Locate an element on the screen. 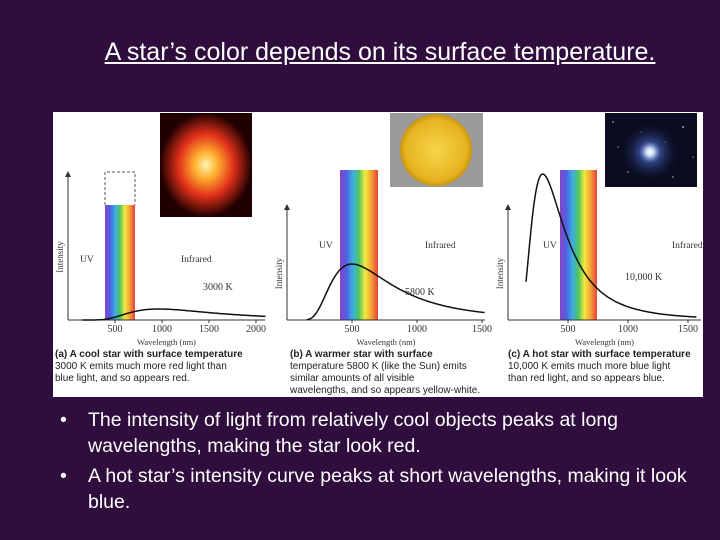  caption-line: blue light, and so appears red. is located at coordinates (122, 378).